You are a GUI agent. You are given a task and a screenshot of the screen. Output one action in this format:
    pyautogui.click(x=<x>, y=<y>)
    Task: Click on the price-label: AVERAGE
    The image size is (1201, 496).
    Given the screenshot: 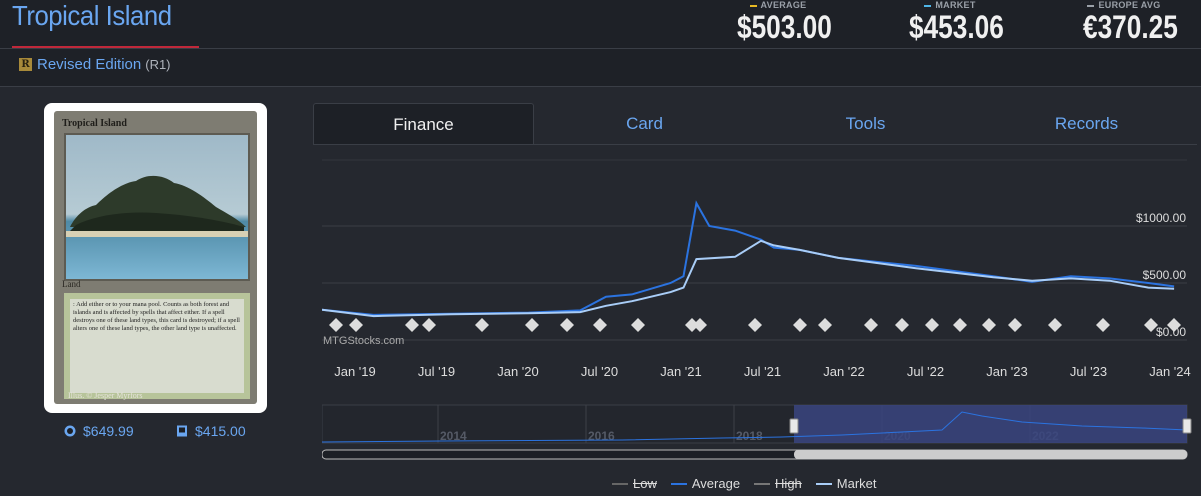 What is the action you would take?
    pyautogui.click(x=783, y=5)
    